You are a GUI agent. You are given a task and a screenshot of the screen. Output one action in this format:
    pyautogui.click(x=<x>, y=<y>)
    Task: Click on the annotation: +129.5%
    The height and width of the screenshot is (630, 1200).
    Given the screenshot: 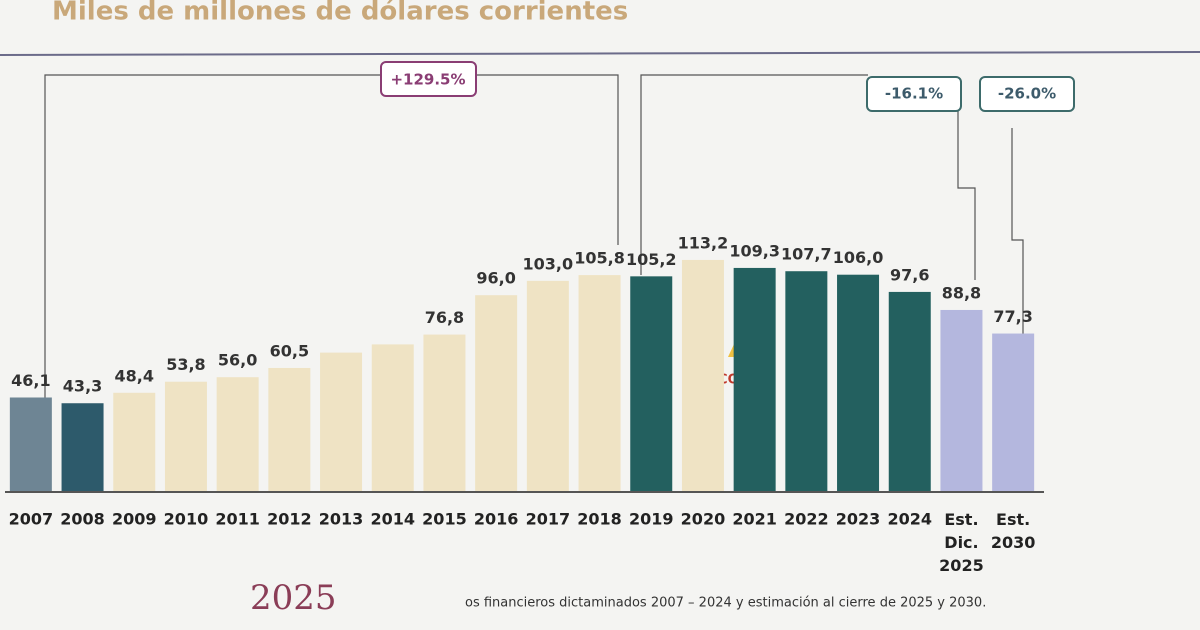 What is the action you would take?
    pyautogui.click(x=427, y=80)
    